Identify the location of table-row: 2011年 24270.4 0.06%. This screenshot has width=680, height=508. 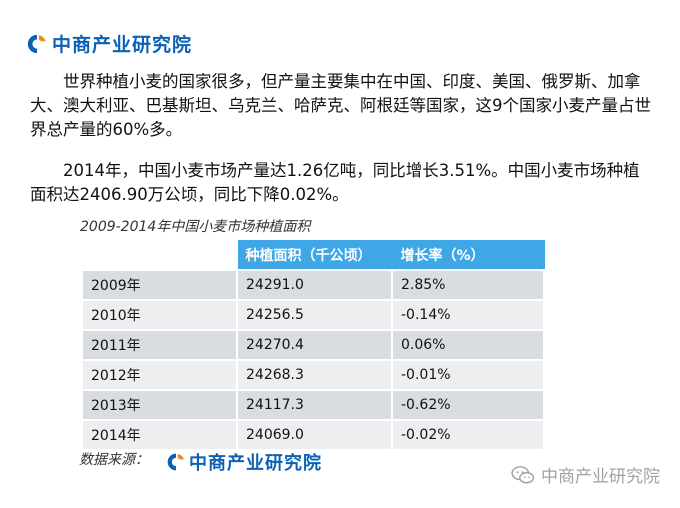
(313, 345).